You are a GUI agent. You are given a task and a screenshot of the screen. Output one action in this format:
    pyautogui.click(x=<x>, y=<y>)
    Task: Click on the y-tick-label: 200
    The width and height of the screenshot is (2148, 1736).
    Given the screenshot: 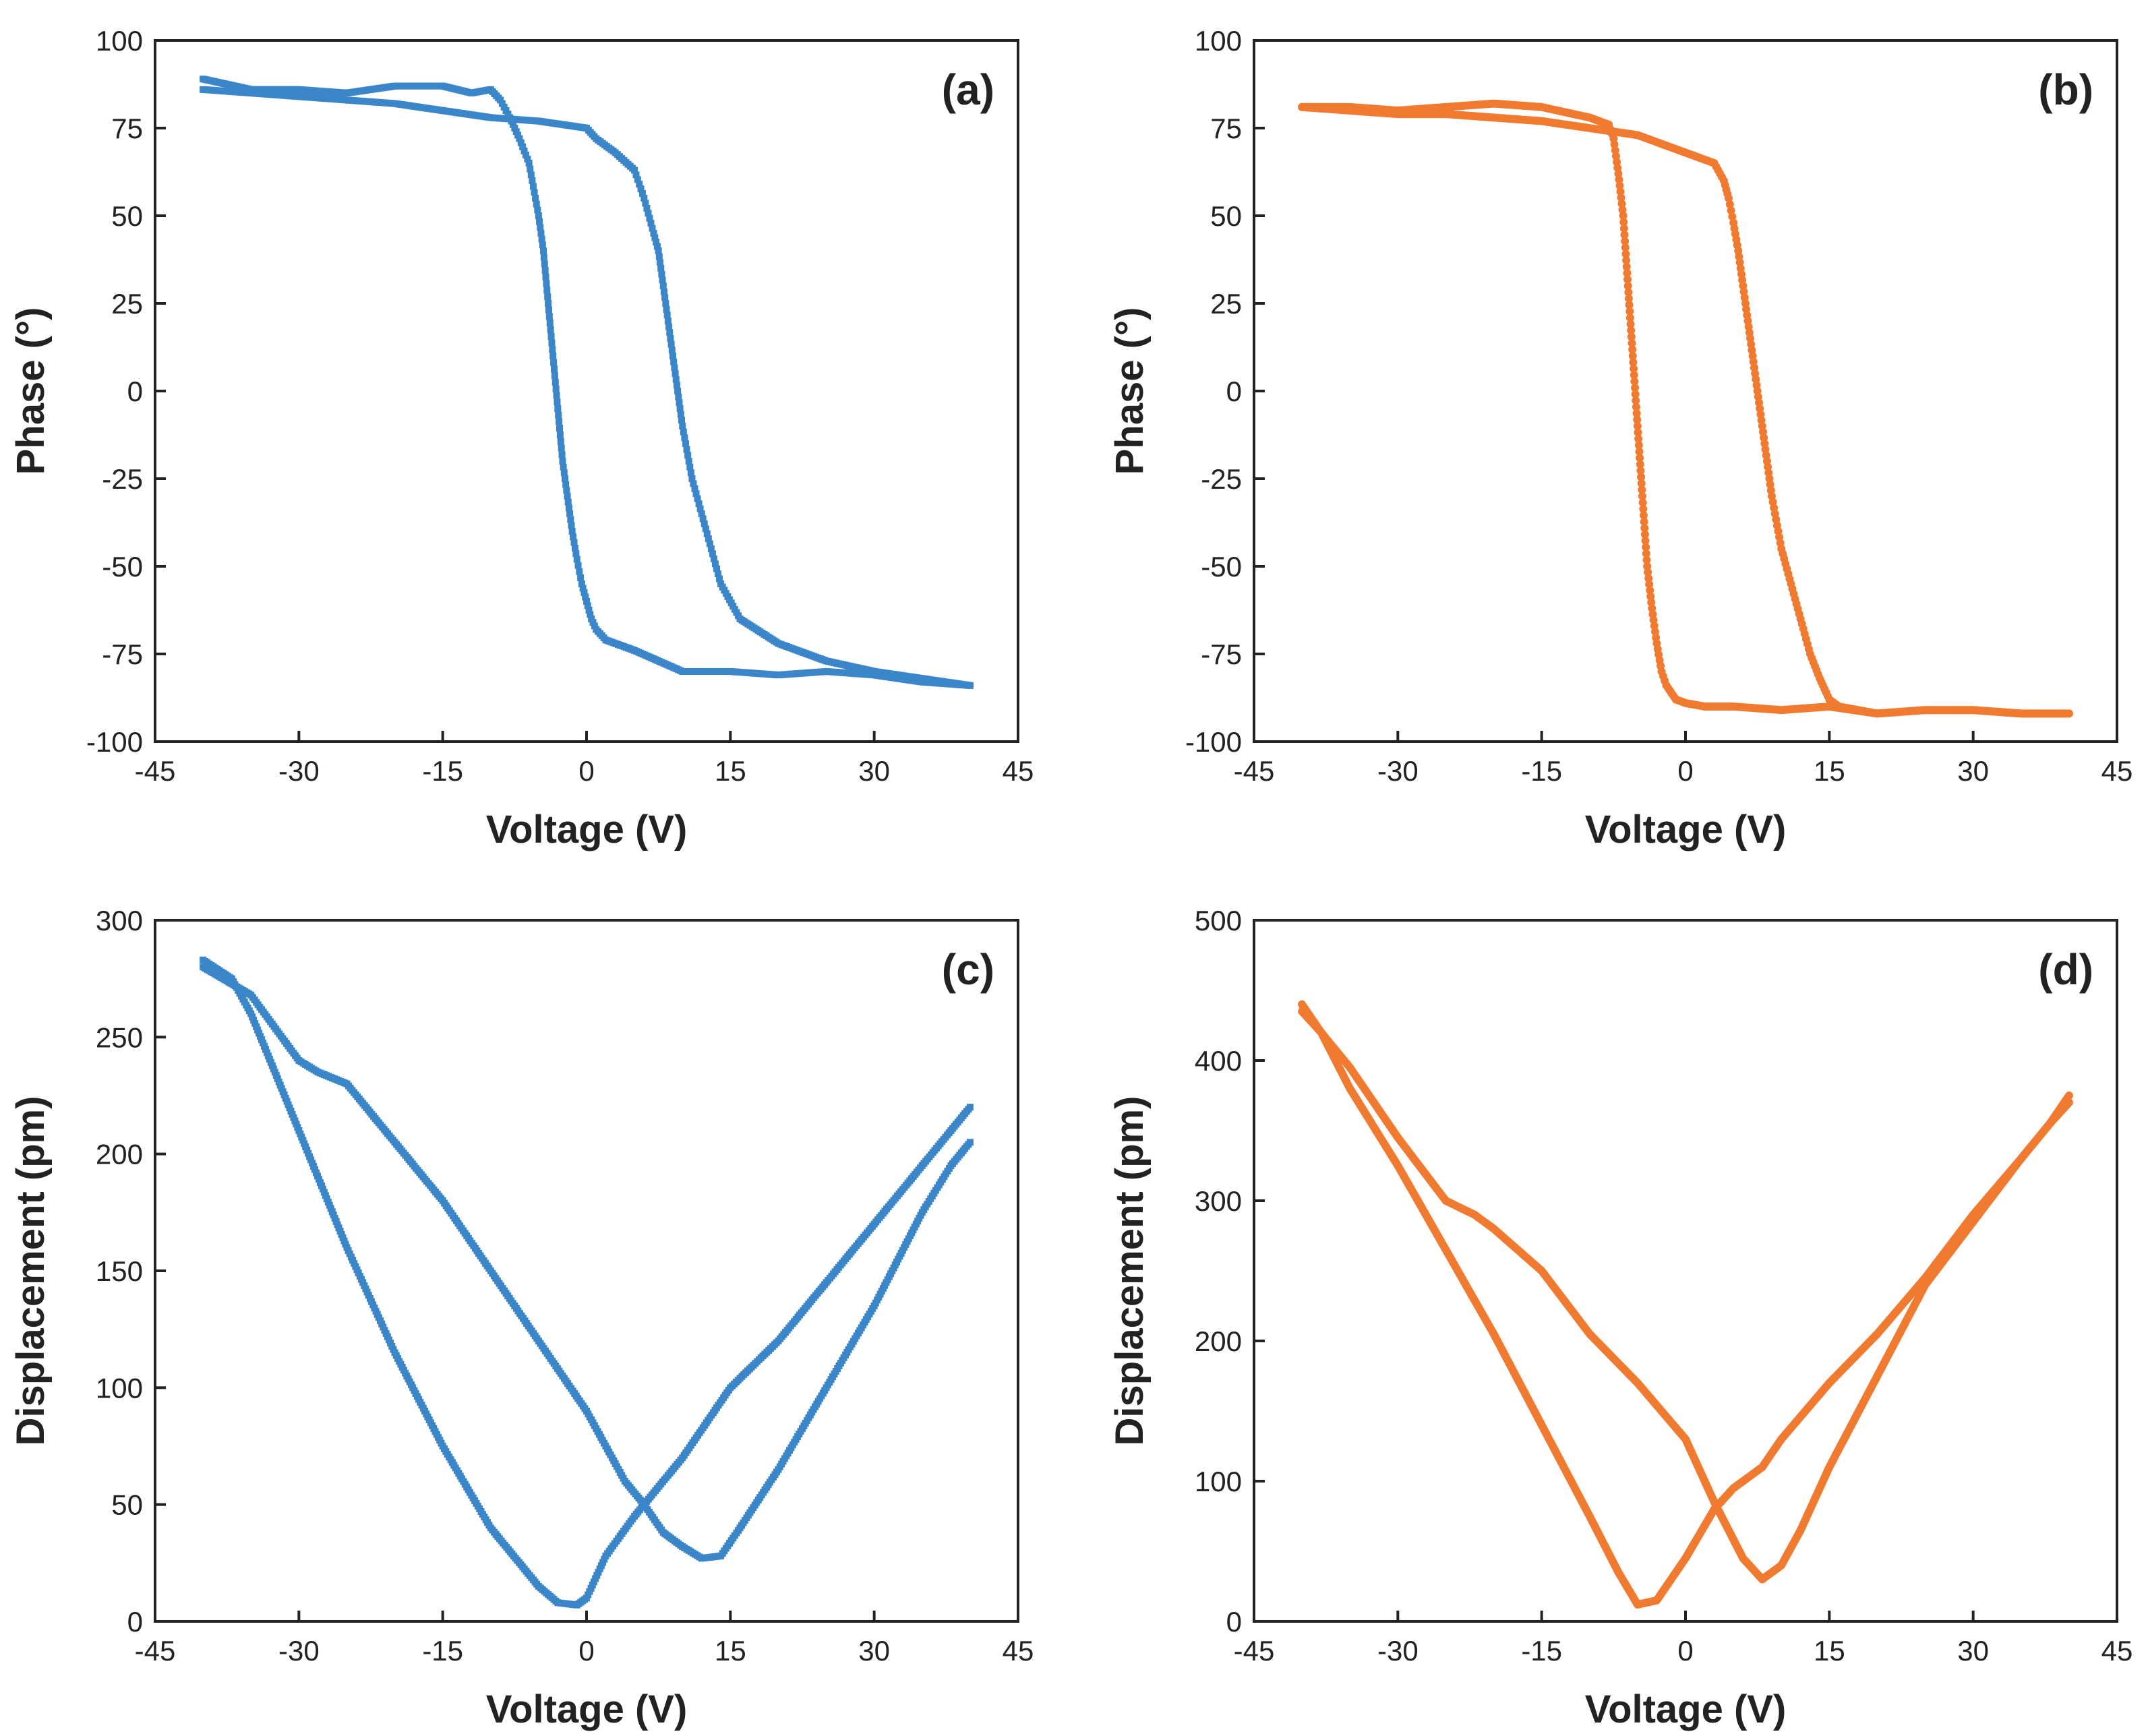 What is the action you would take?
    pyautogui.click(x=120, y=1154)
    